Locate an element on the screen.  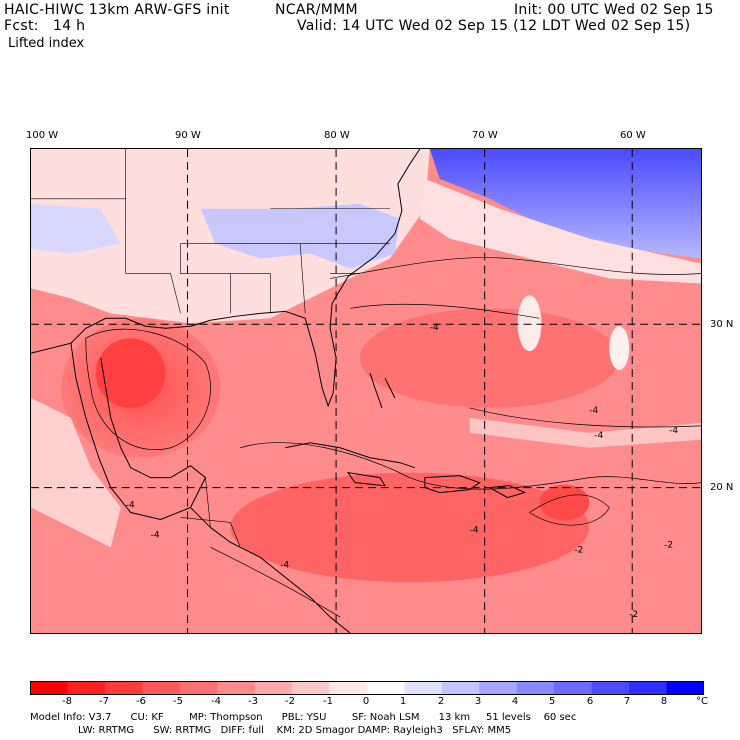
lon-label: 80 W is located at coordinates (337, 135).